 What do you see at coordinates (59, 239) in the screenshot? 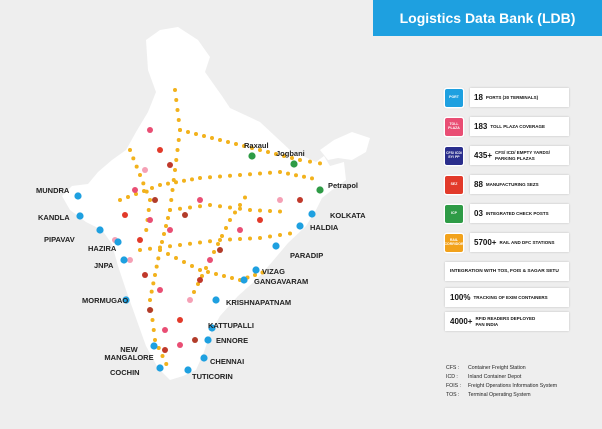
I see `port-label-pipavav: PIPAVAV` at bounding box center [59, 239].